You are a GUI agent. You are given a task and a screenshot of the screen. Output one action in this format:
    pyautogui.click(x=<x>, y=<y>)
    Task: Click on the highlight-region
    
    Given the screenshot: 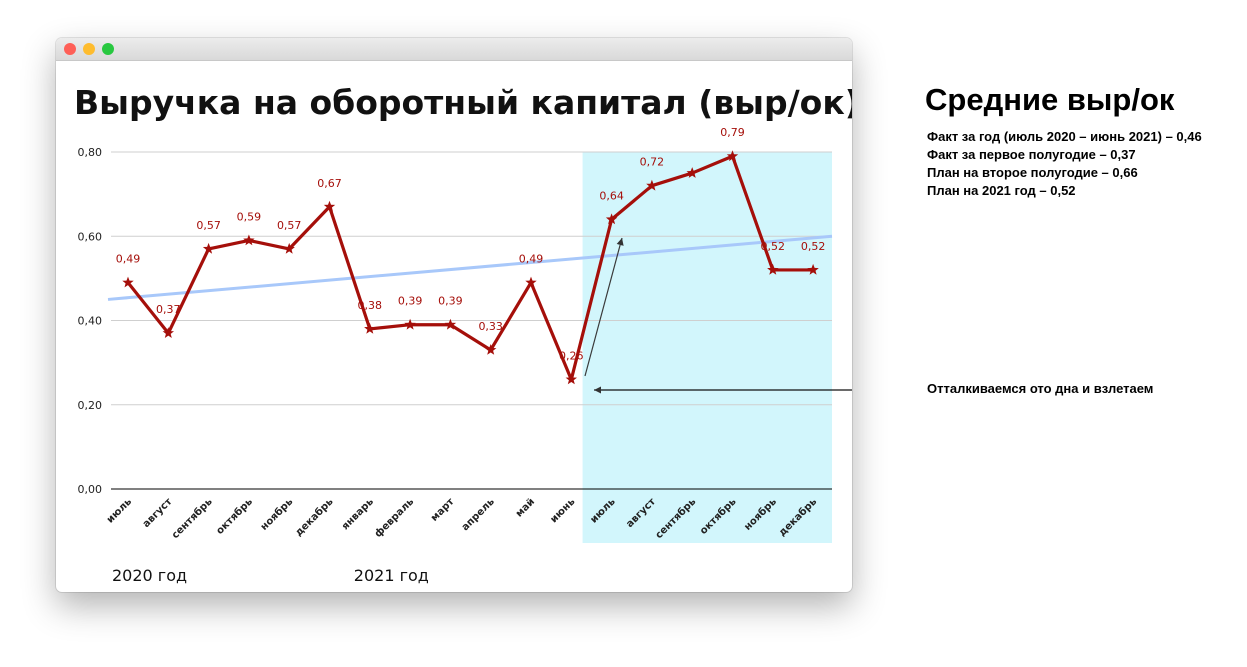 What is the action you would take?
    pyautogui.click(x=707, y=347)
    